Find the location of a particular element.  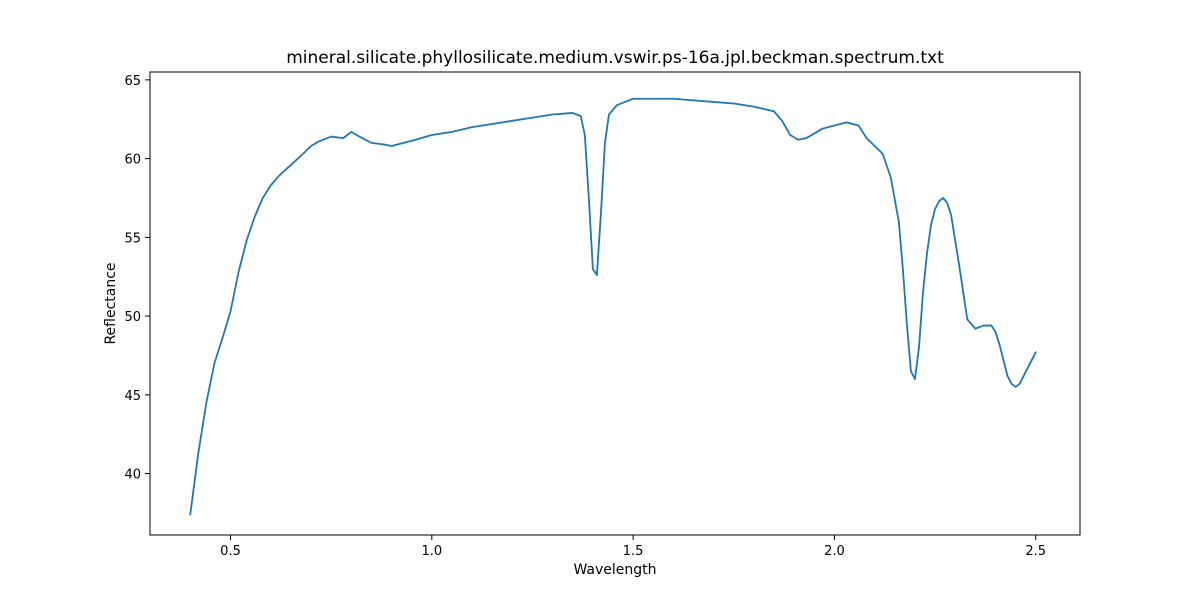

y-axis-label: Reflectance is located at coordinates (111, 303).